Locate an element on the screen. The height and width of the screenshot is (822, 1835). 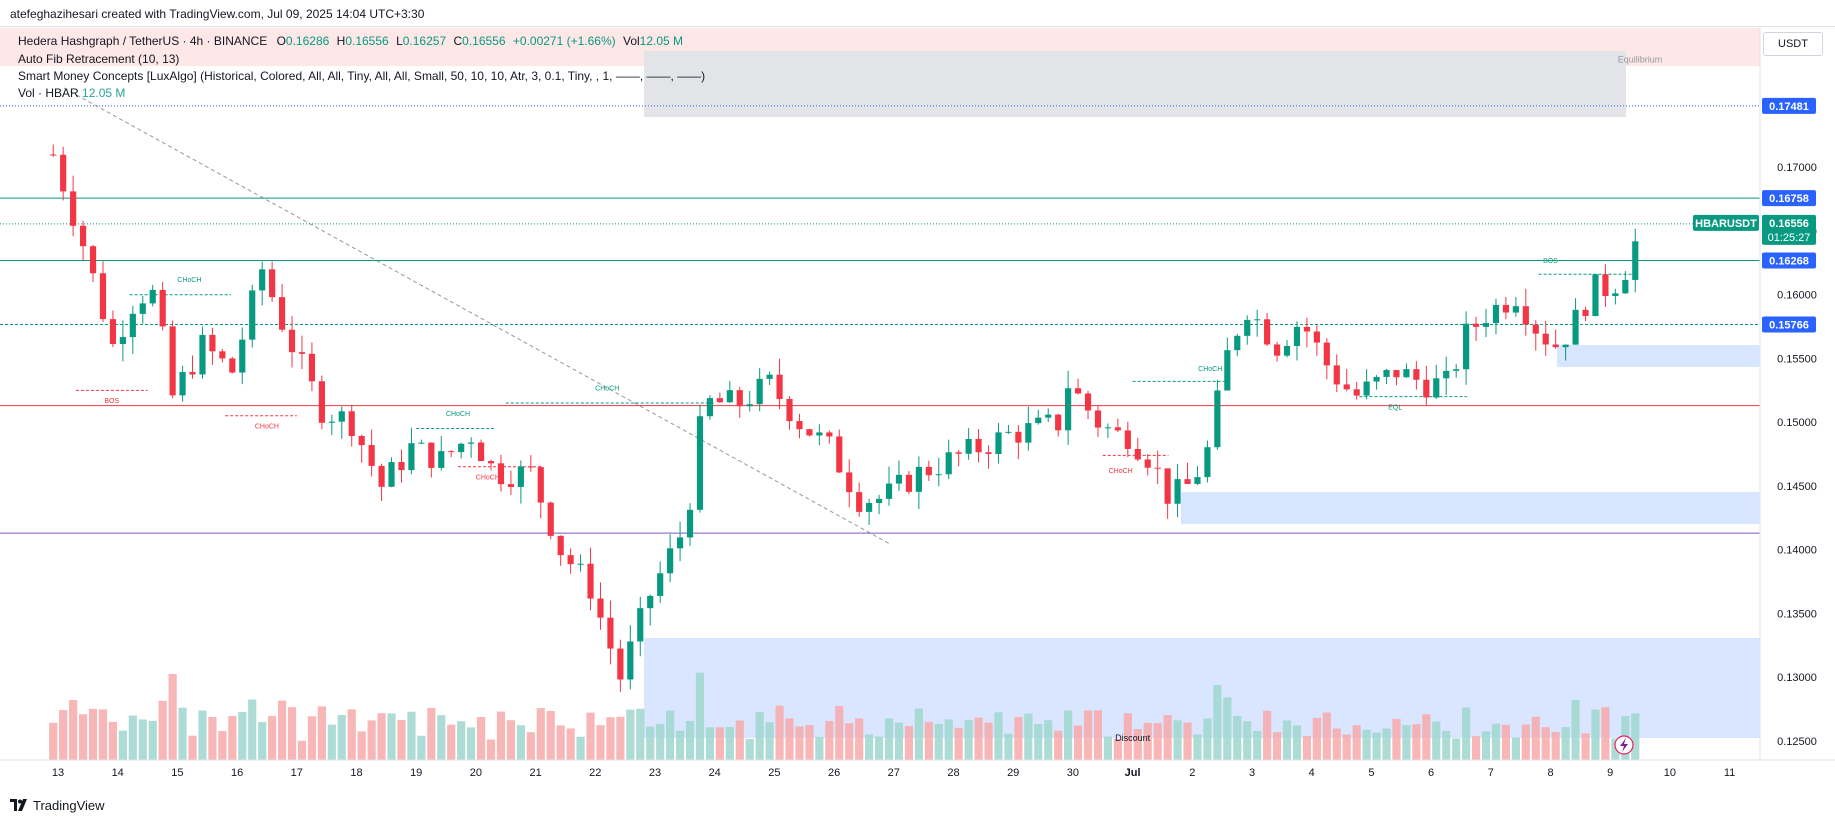
volume-bars is located at coordinates (844, 716).